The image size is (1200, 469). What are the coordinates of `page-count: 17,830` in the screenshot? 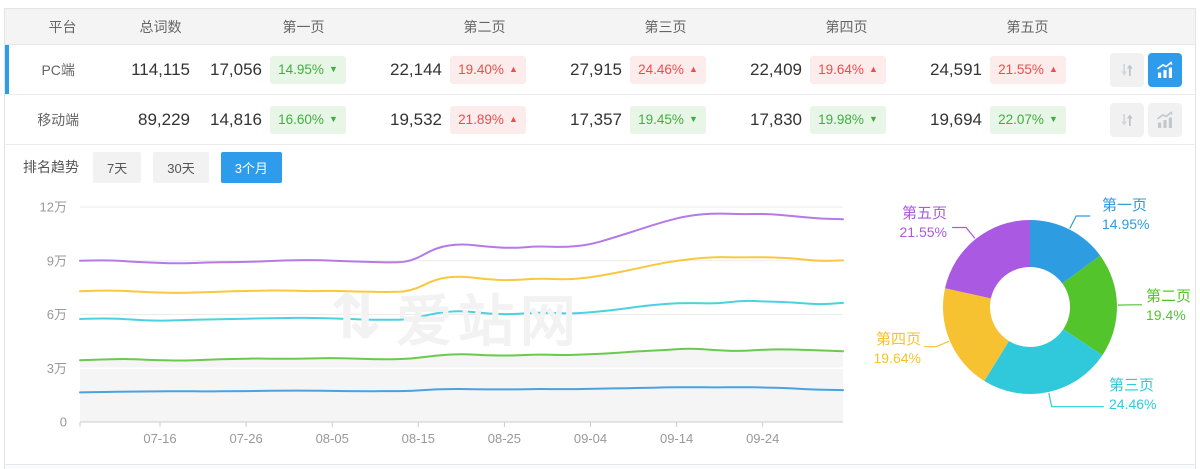 It's located at (776, 119).